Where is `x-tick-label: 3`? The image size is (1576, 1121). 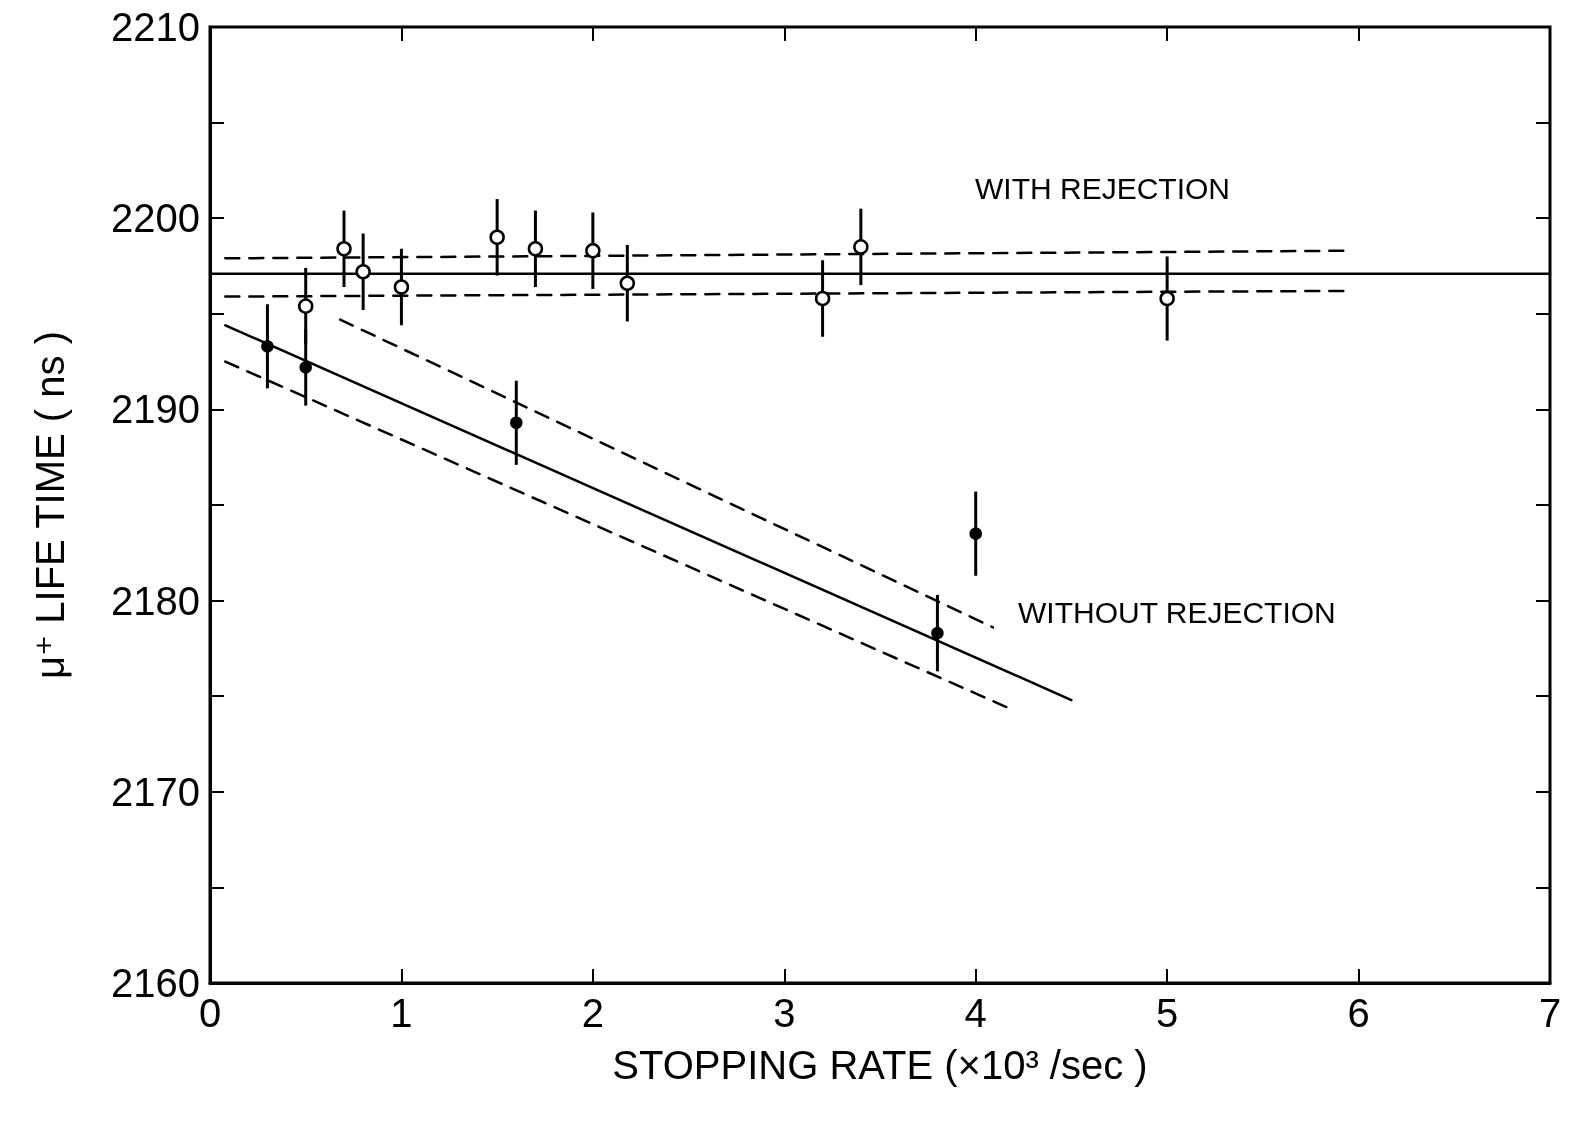 x-tick-label: 3 is located at coordinates (784, 1013).